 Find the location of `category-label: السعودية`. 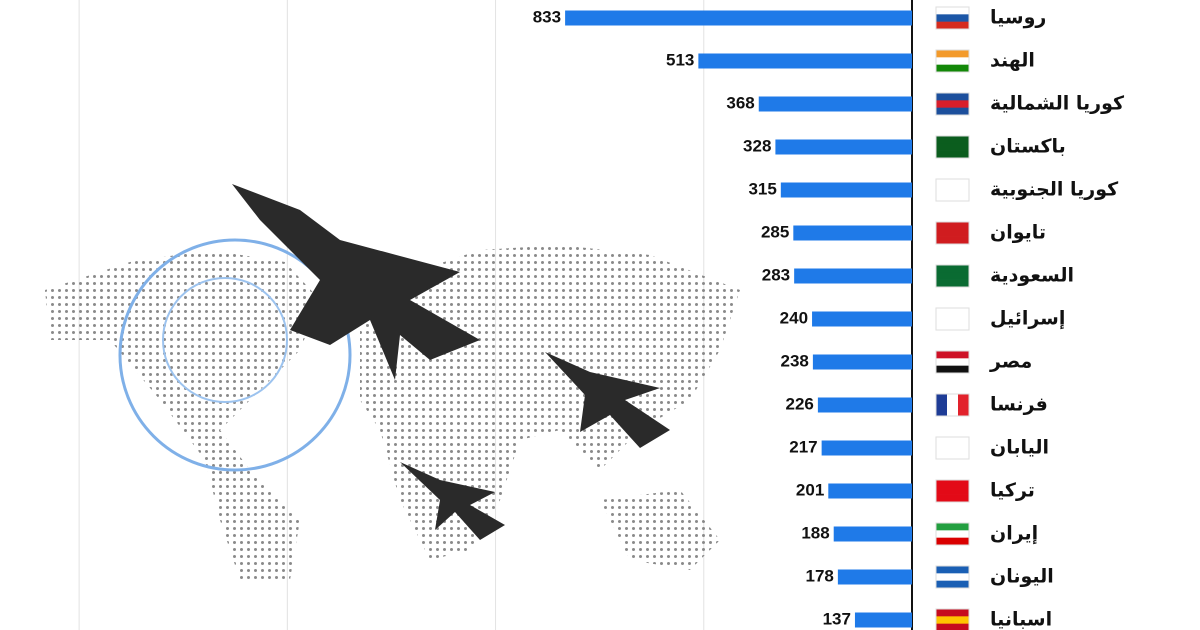

category-label: السعودية is located at coordinates (1032, 276).